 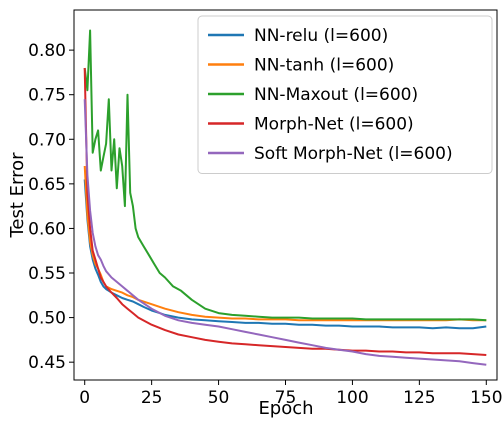 What do you see at coordinates (152, 398) in the screenshot?
I see `x-tick-label: 25` at bounding box center [152, 398].